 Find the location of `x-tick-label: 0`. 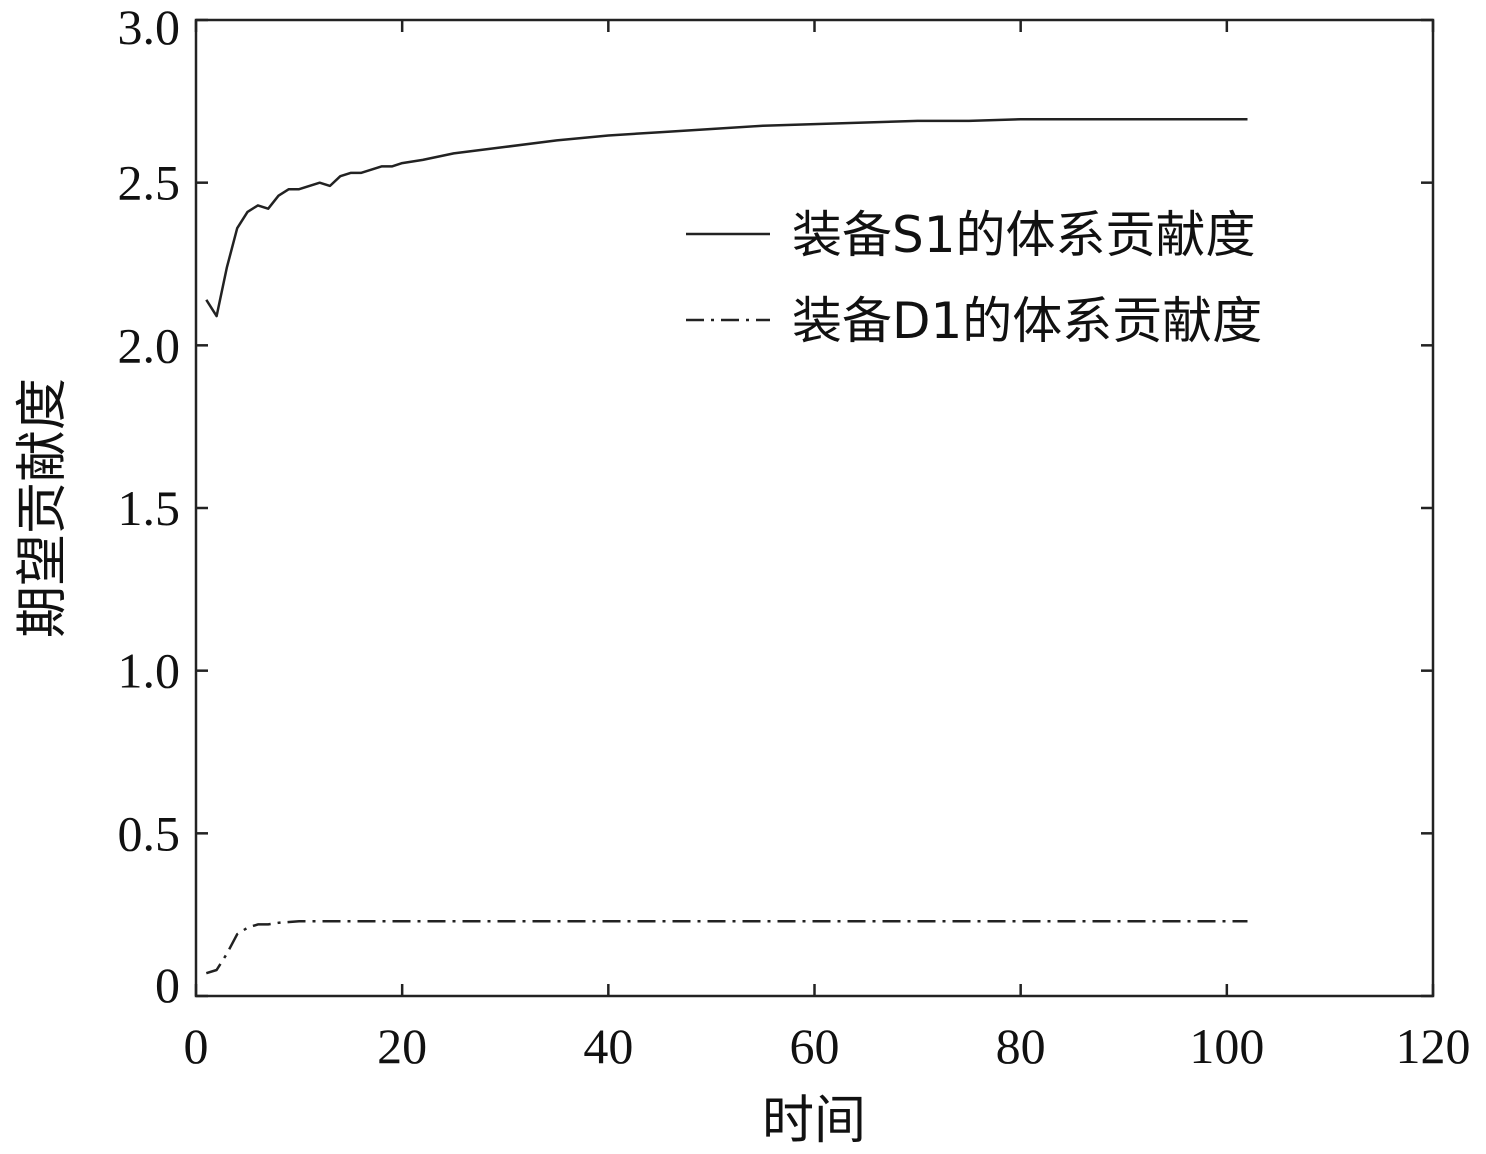

x-tick-label: 0 is located at coordinates (196, 1046).